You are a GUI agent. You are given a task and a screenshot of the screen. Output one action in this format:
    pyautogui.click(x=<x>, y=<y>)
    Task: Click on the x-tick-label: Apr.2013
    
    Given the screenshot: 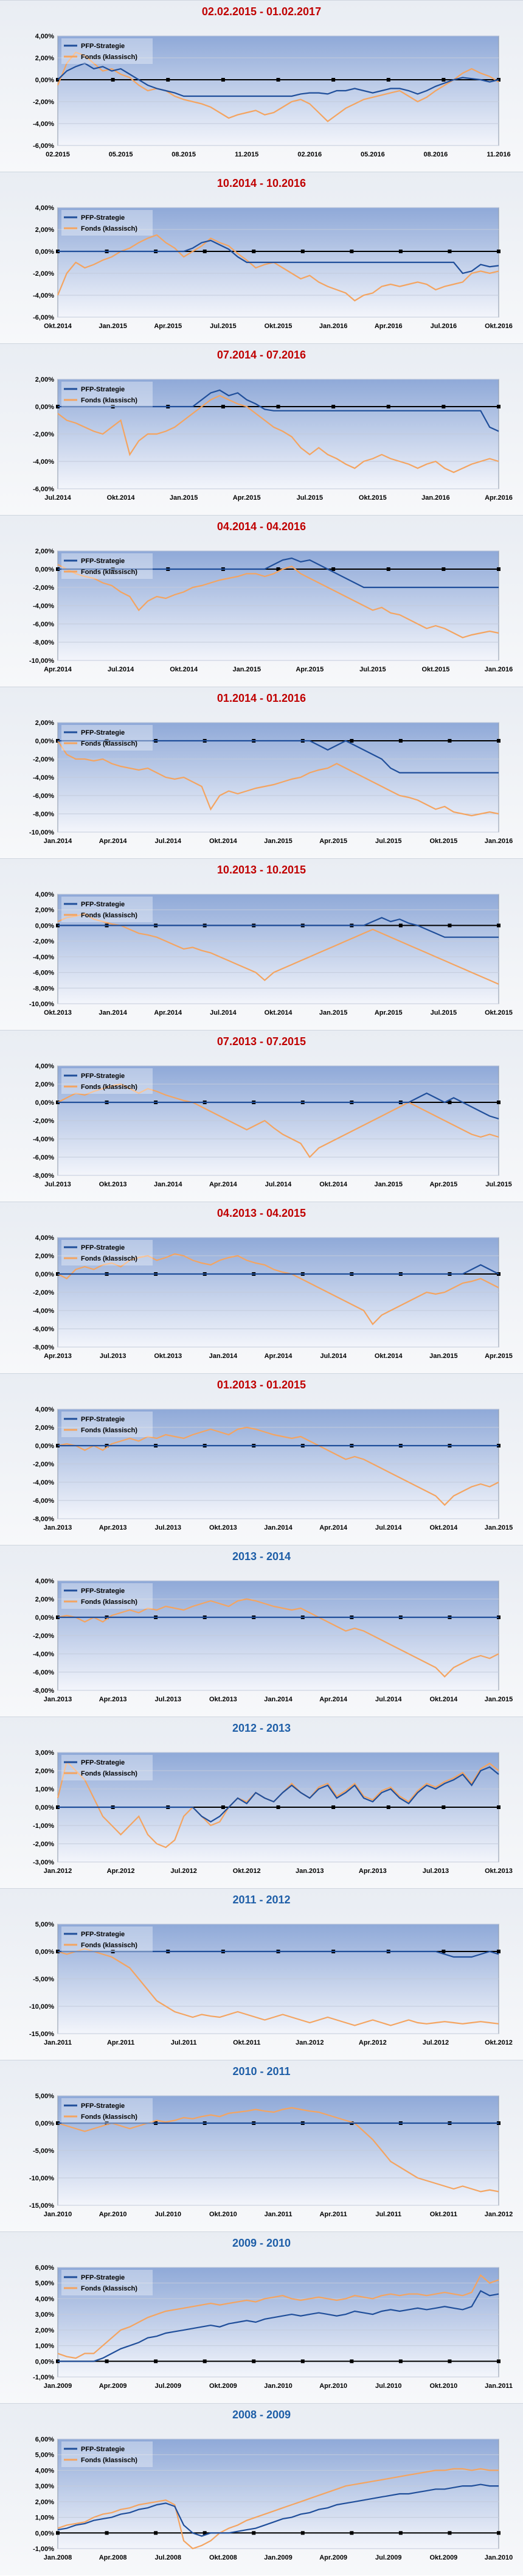 What is the action you would take?
    pyautogui.click(x=113, y=1528)
    